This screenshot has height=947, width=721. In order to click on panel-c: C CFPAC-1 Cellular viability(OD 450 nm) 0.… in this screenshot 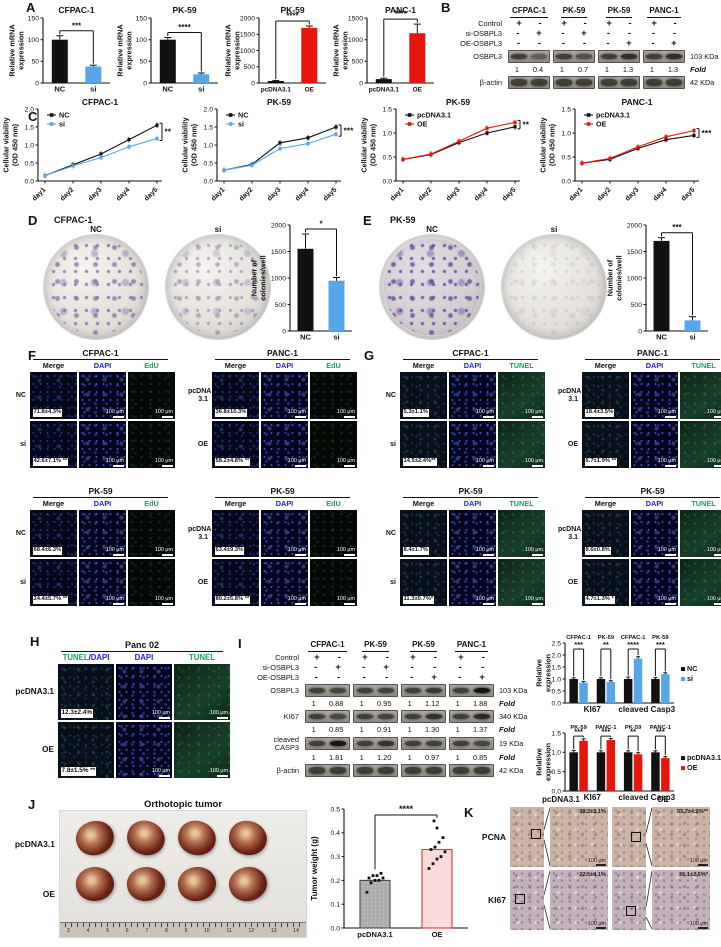, I will do `click(360, 153)`.